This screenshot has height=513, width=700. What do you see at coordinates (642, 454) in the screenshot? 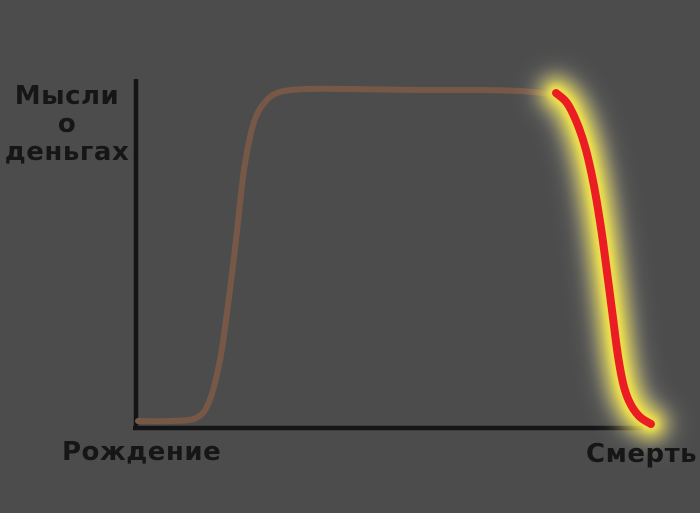
I see `x-axis-label-death: Смерть` at bounding box center [642, 454].